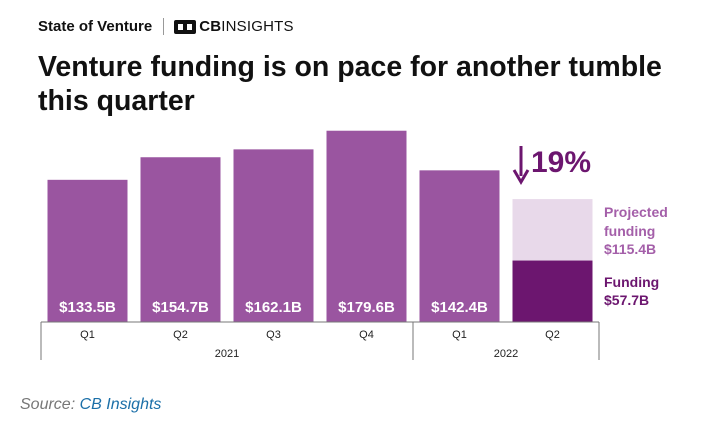 This screenshot has height=441, width=712. Describe the element at coordinates (459, 307) in the screenshot. I see `bar-value-label: $142.4B` at that location.